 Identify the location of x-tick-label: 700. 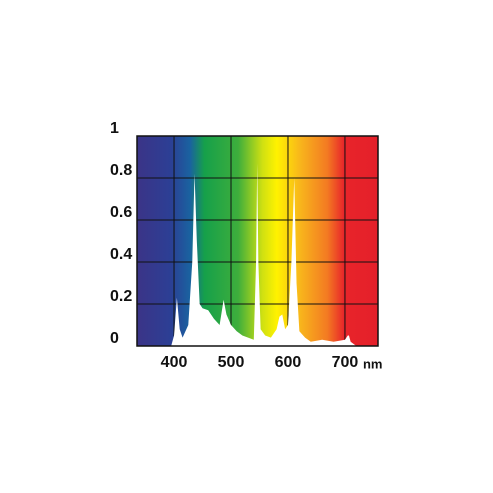
(345, 362).